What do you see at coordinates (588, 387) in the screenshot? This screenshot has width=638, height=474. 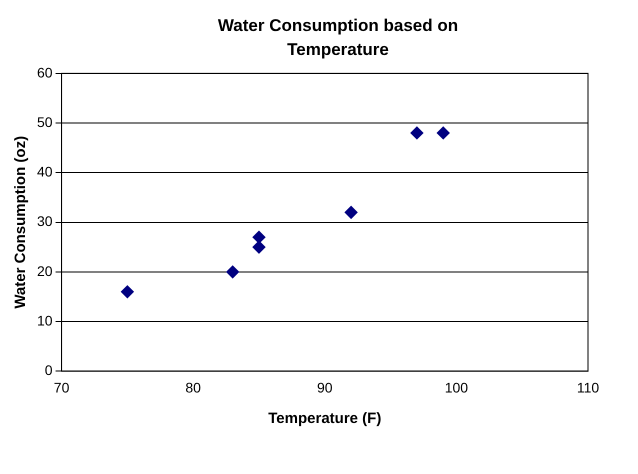 I see `x-tick-label: 110` at bounding box center [588, 387].